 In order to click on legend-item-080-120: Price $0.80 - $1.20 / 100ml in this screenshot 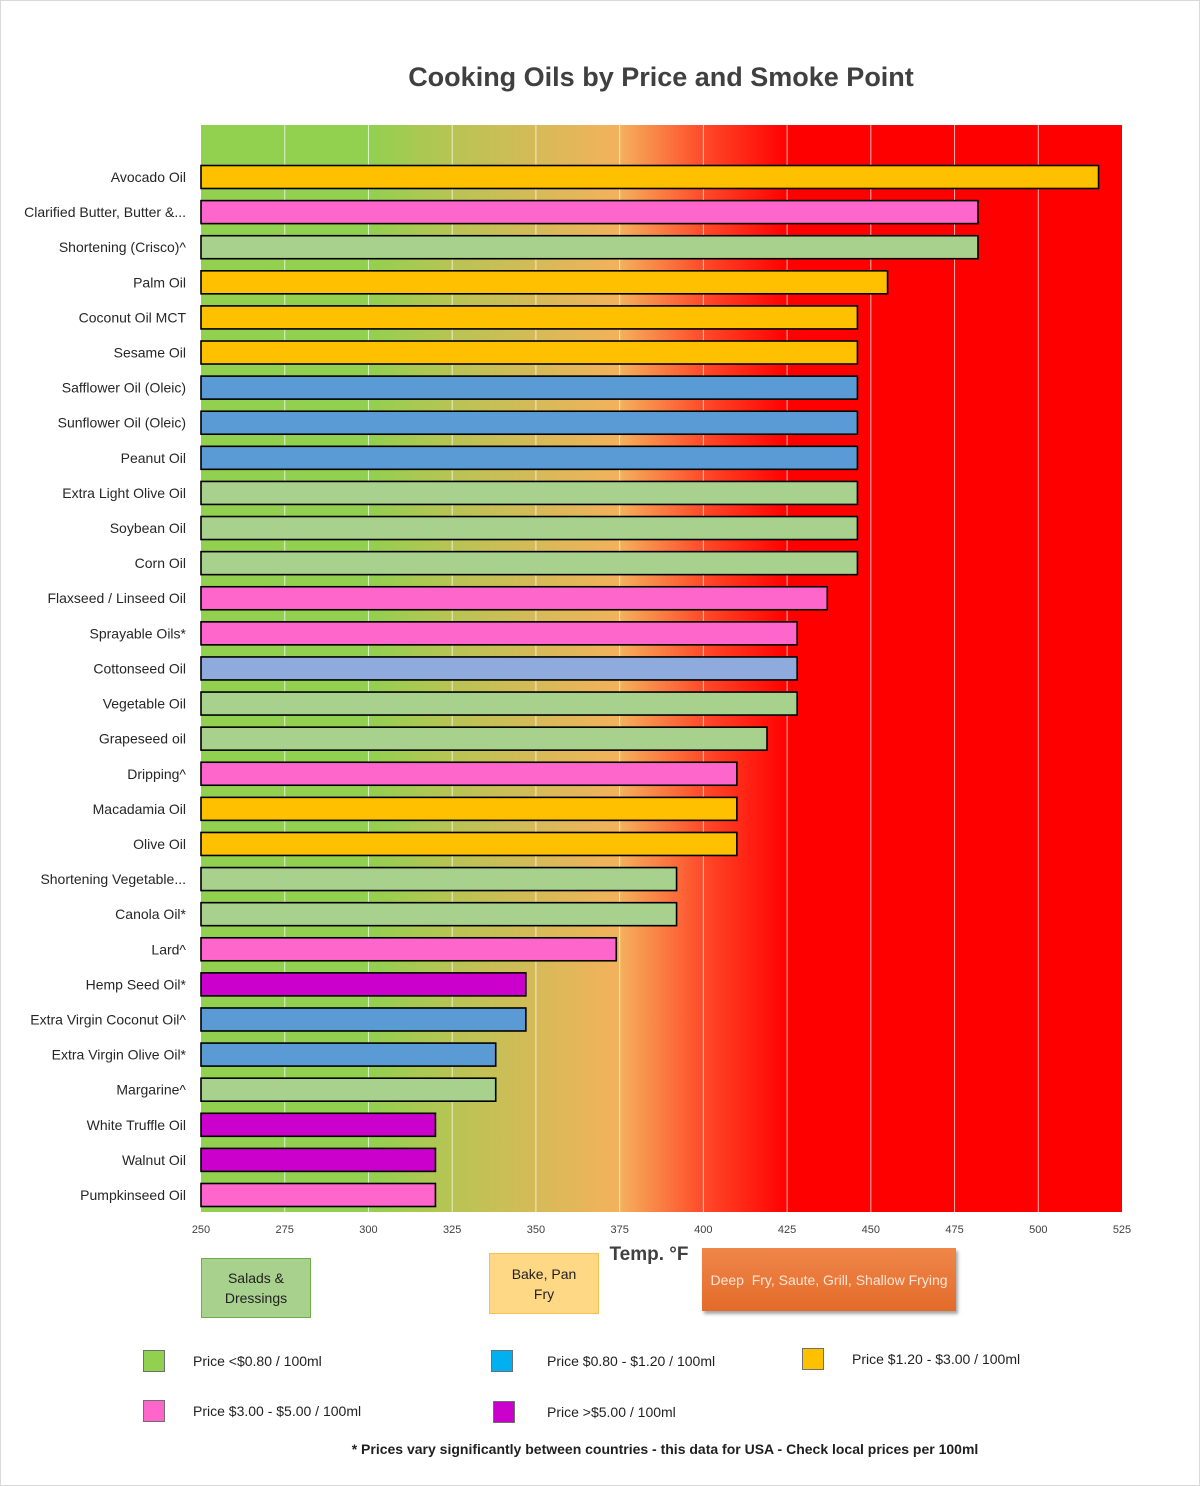, I will do `click(603, 1361)`.